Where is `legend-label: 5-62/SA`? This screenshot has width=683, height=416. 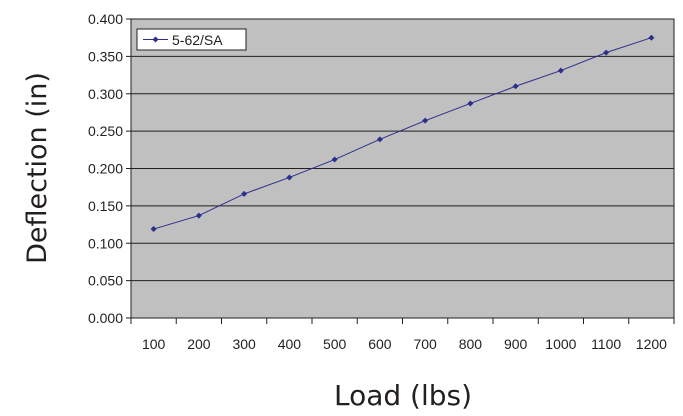
legend-label: 5-62/SA is located at coordinates (197, 40).